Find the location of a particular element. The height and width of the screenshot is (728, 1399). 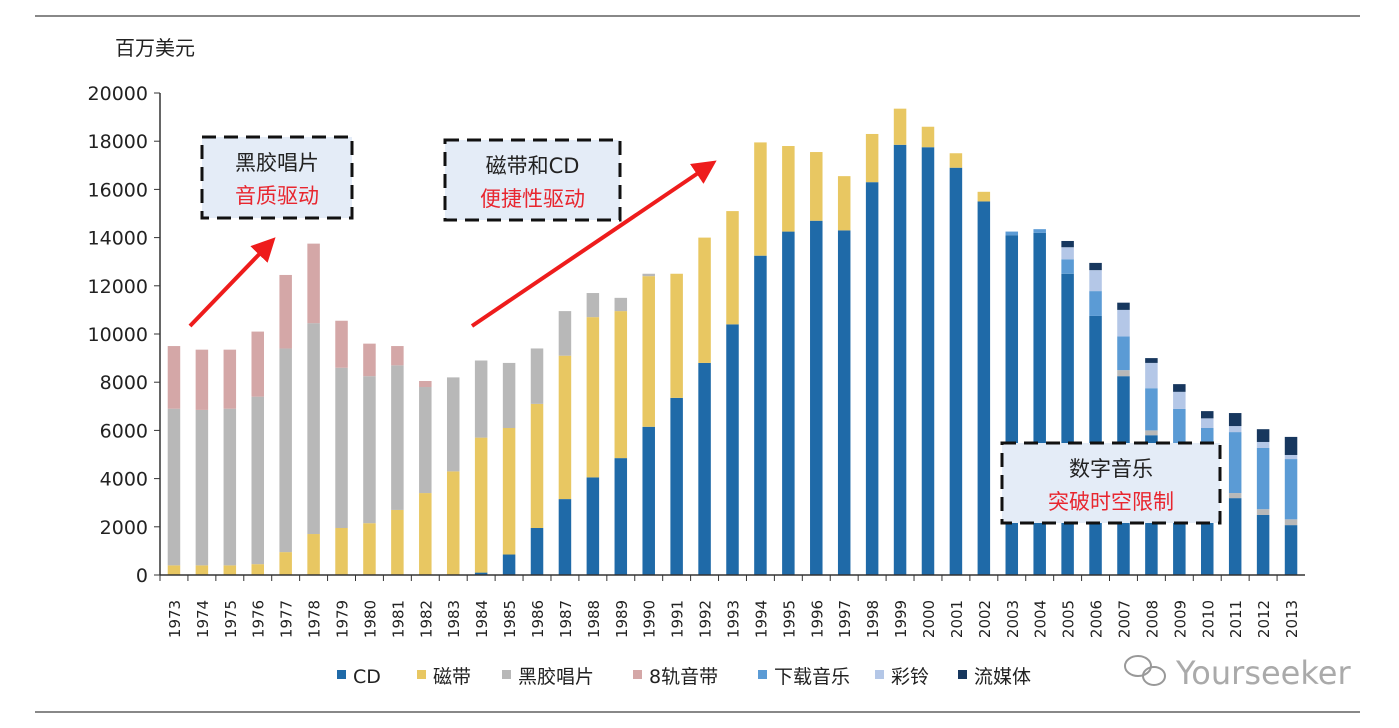

x-tick-label: 1983 is located at coordinates (454, 619).